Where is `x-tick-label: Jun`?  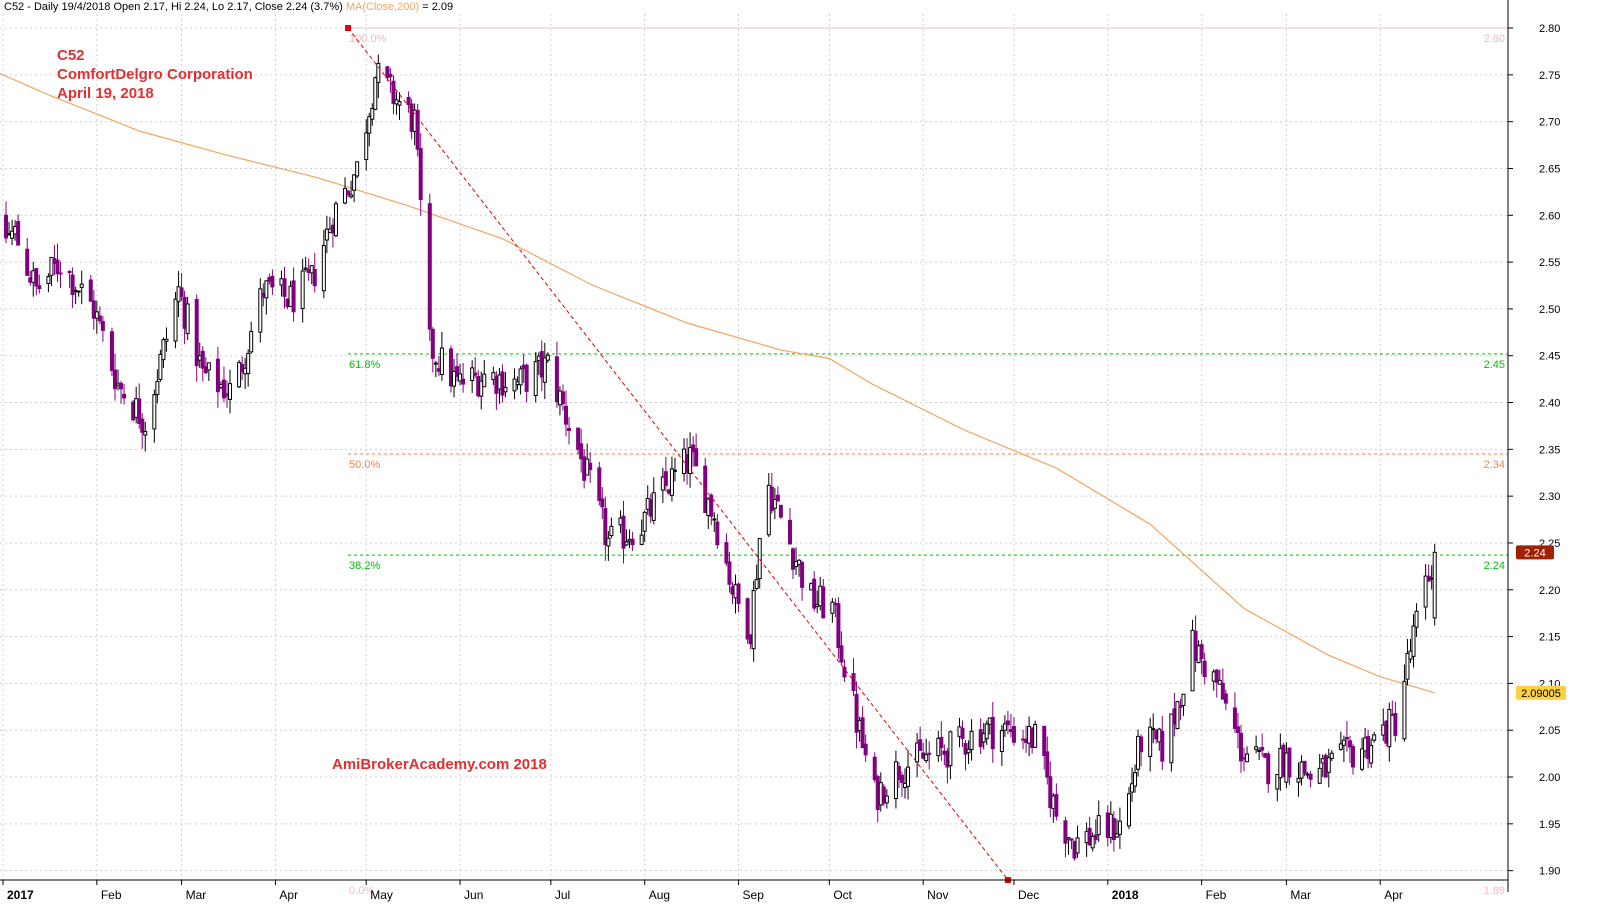
x-tick-label: Jun is located at coordinates (473, 895).